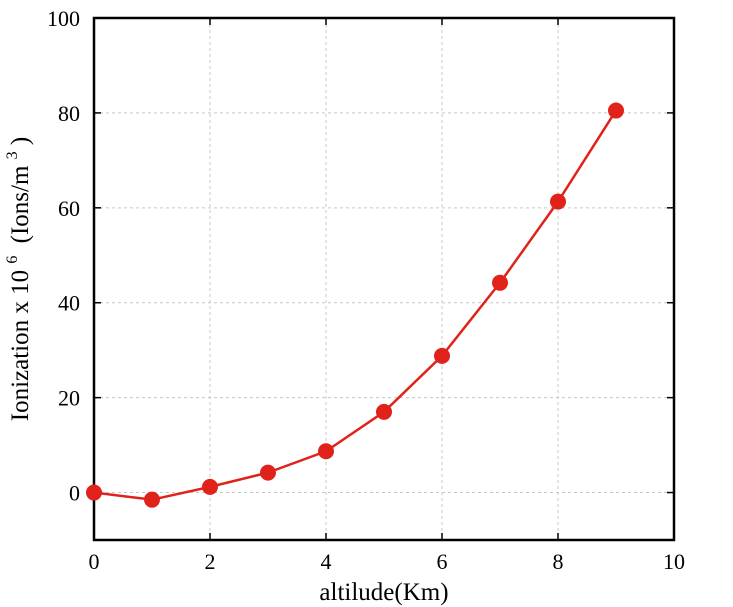 The image size is (733, 607). What do you see at coordinates (20, 141) in the screenshot?
I see `y-axis-title-unit-close: )` at bounding box center [20, 141].